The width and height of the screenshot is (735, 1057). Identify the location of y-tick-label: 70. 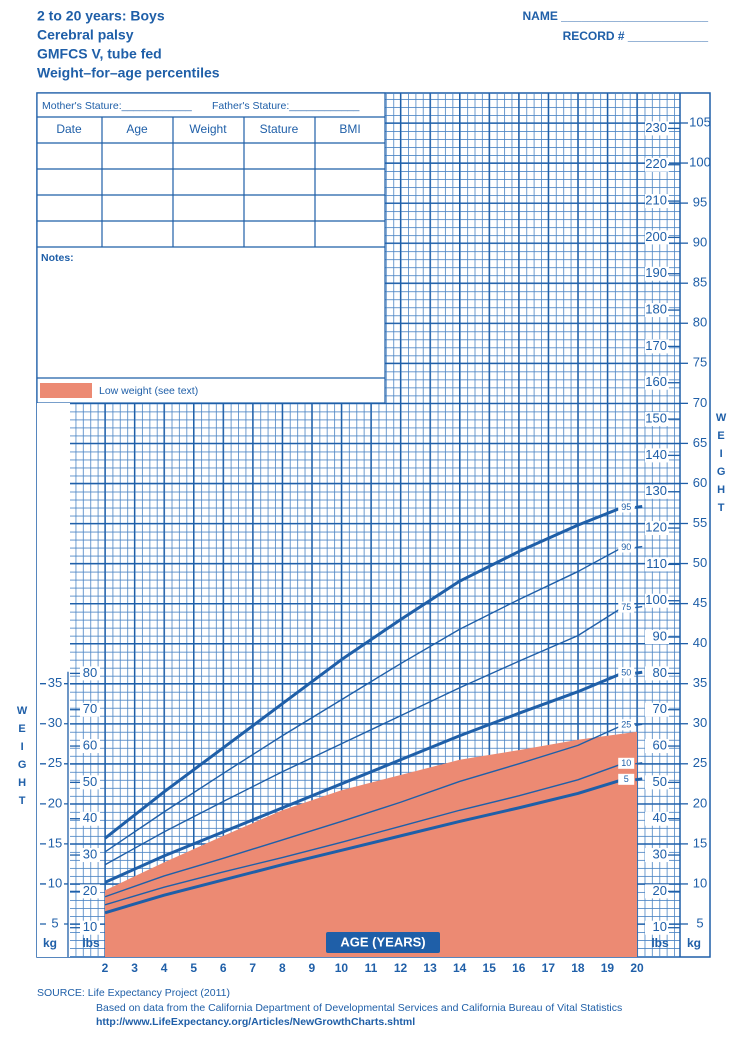
(700, 402).